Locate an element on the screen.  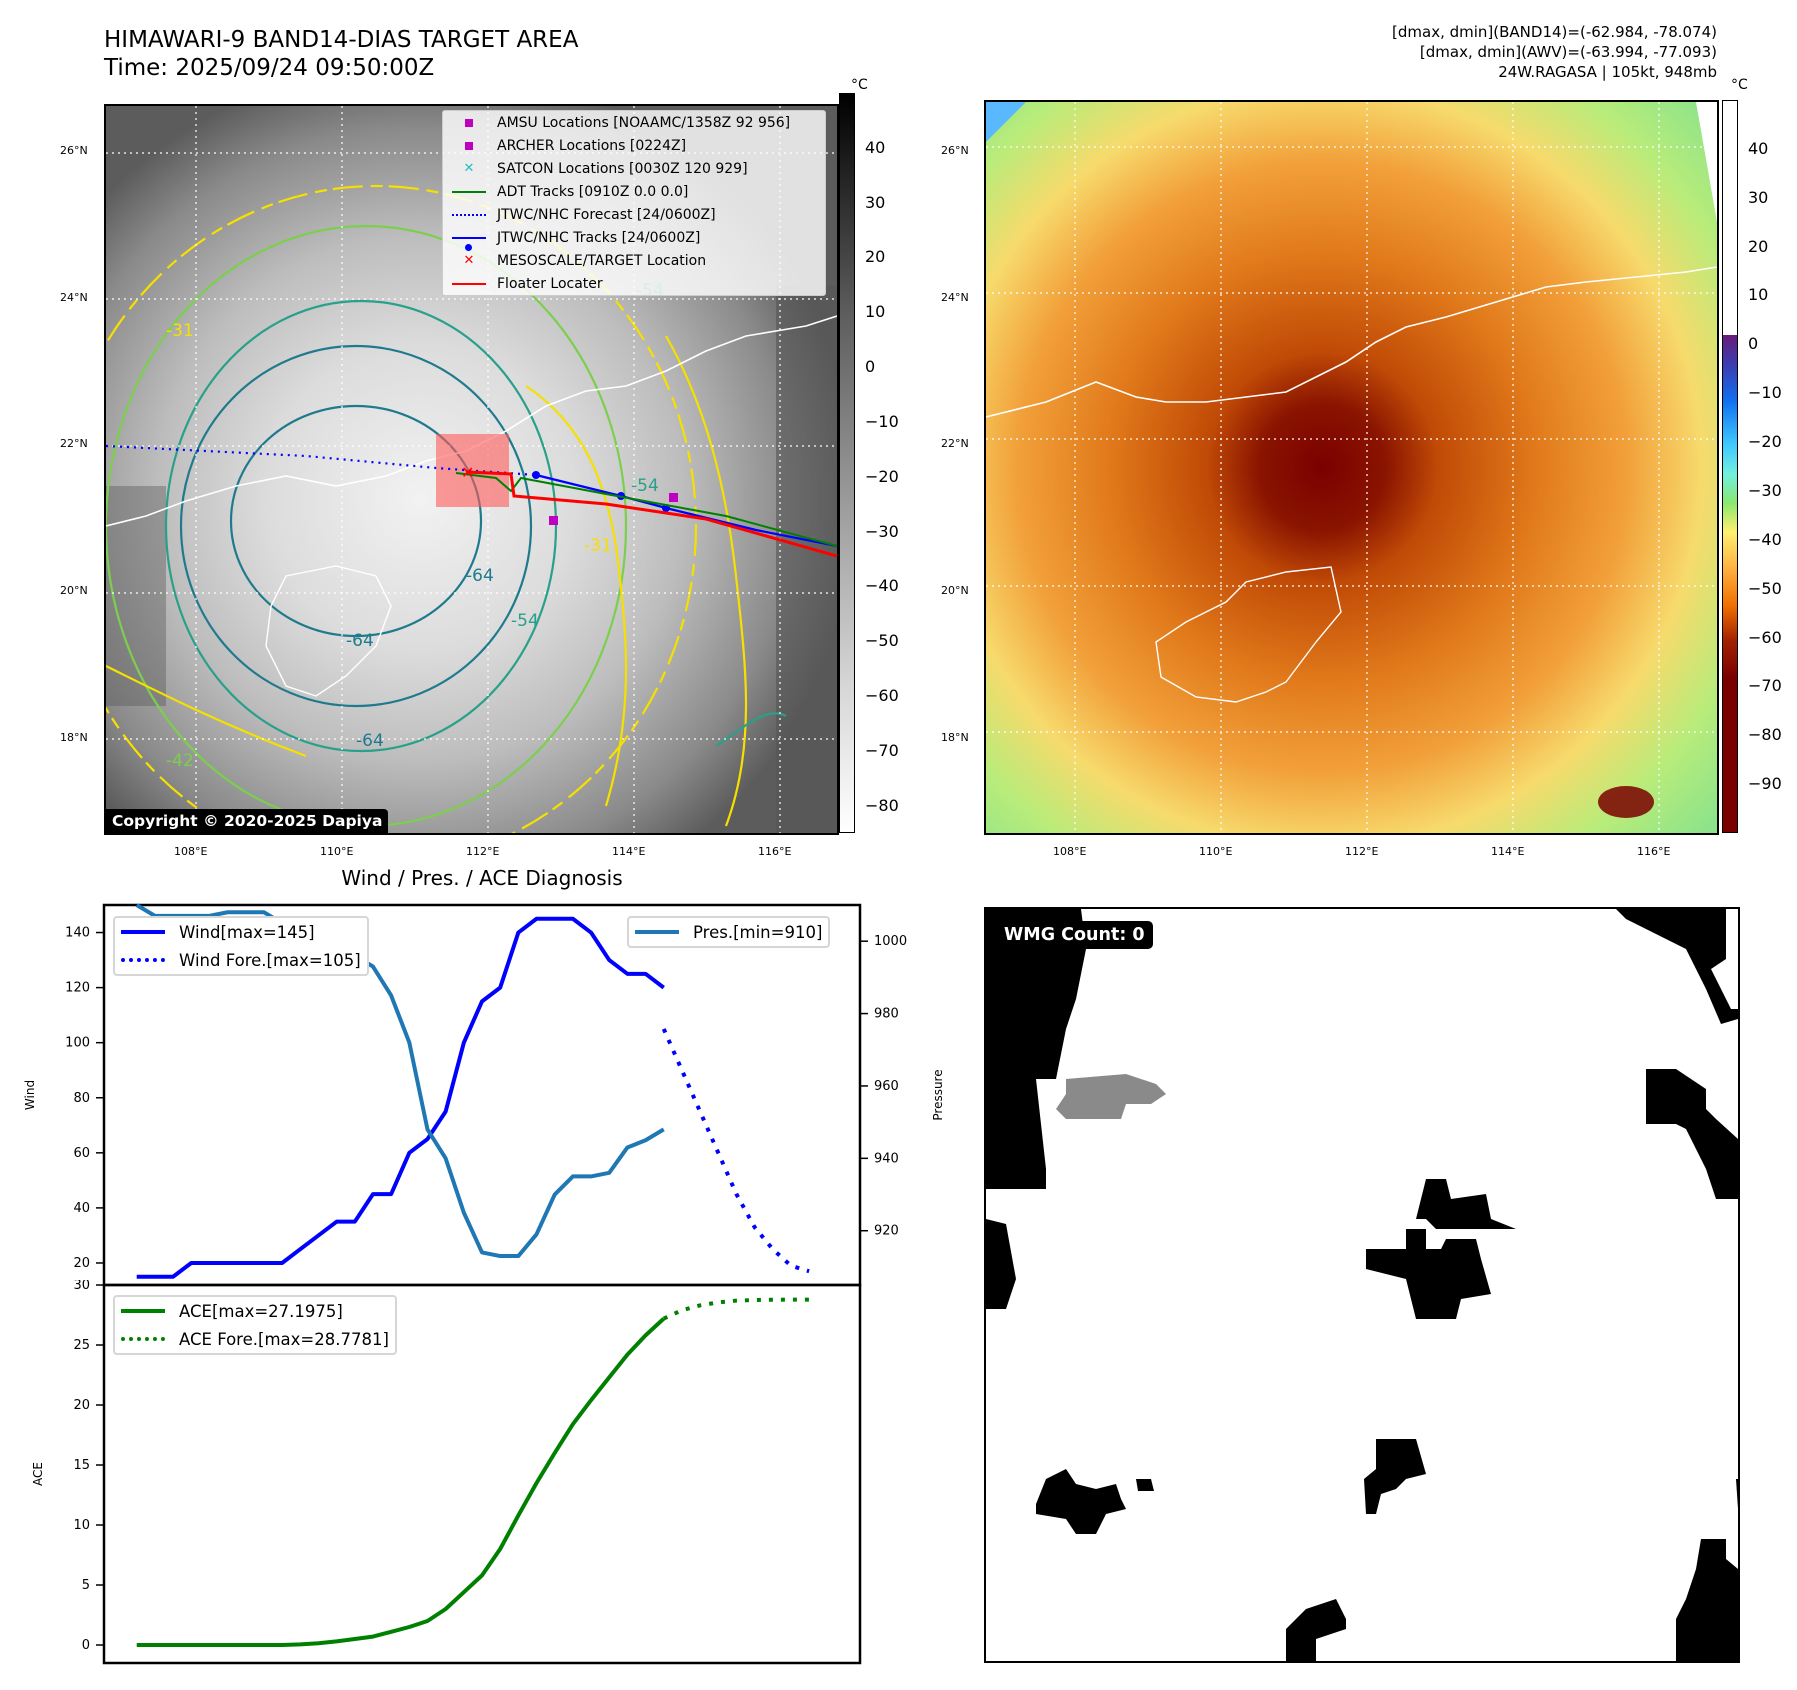
right-colorbar is located at coordinates (1730, 466).